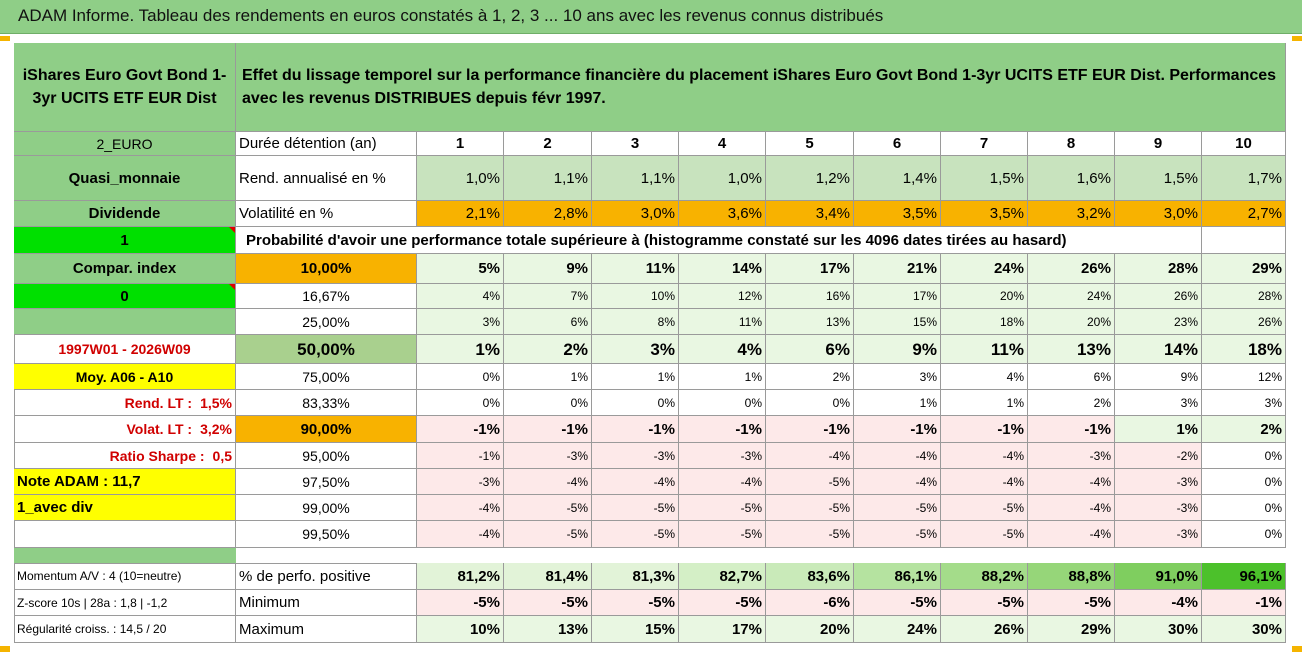 The image size is (1302, 654). Describe the element at coordinates (653, 576) in the screenshot. I see `pos-value-text: 81,3%` at that location.